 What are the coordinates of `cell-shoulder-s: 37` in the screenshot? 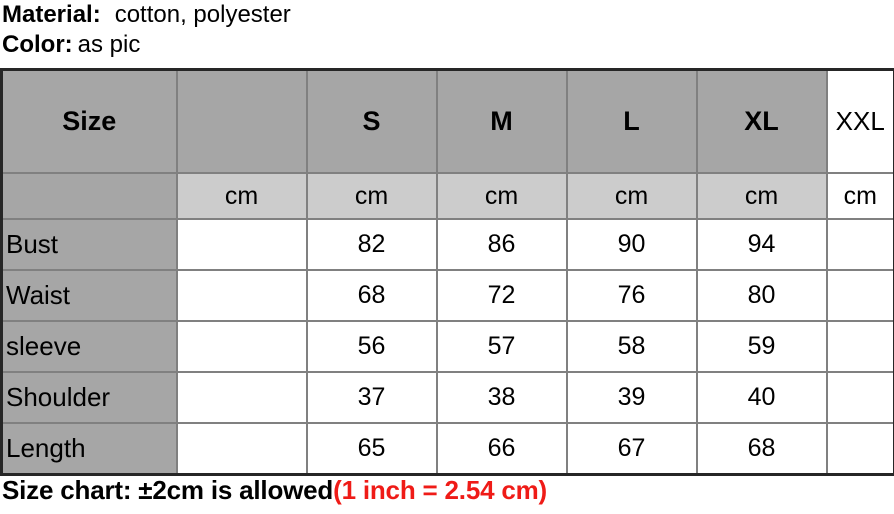 It's located at (371, 397).